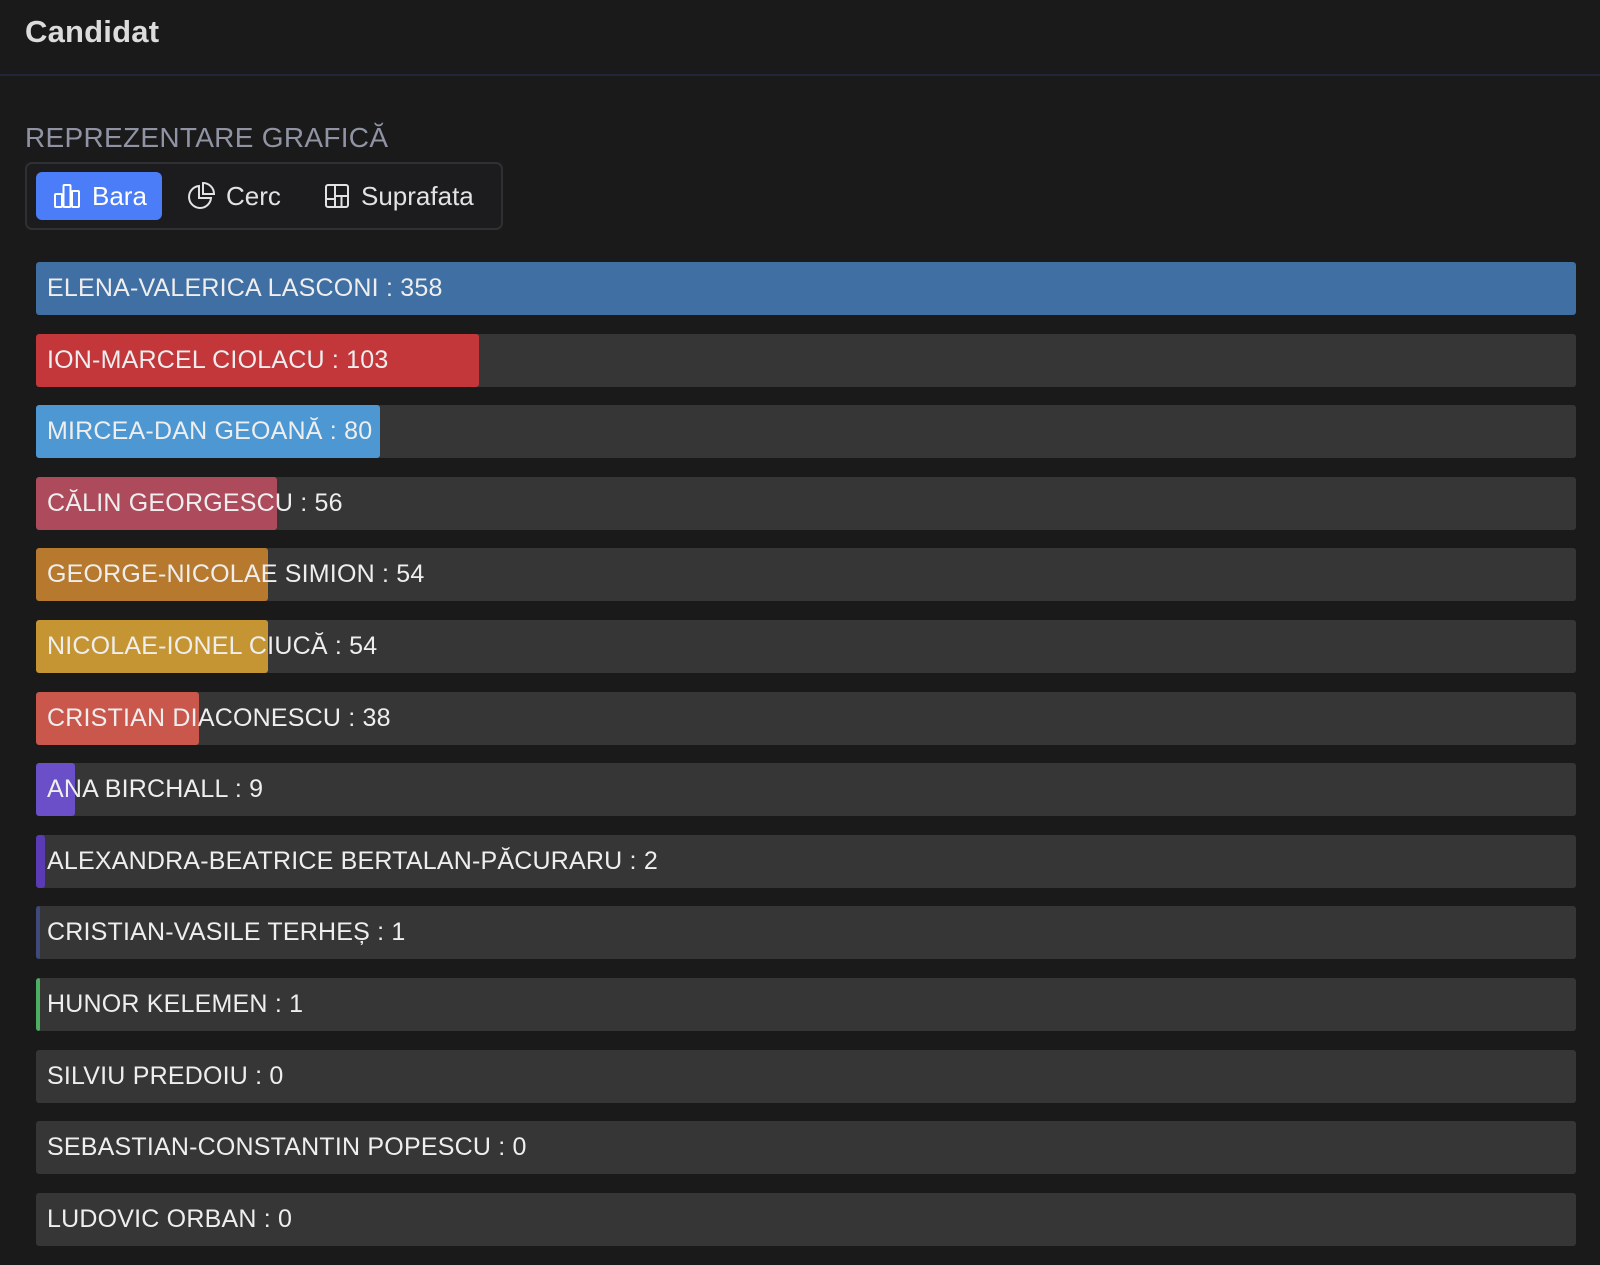 The width and height of the screenshot is (1600, 1265). I want to click on bar-row: ELENA-VALERICA LASCONI : 358, so click(806, 288).